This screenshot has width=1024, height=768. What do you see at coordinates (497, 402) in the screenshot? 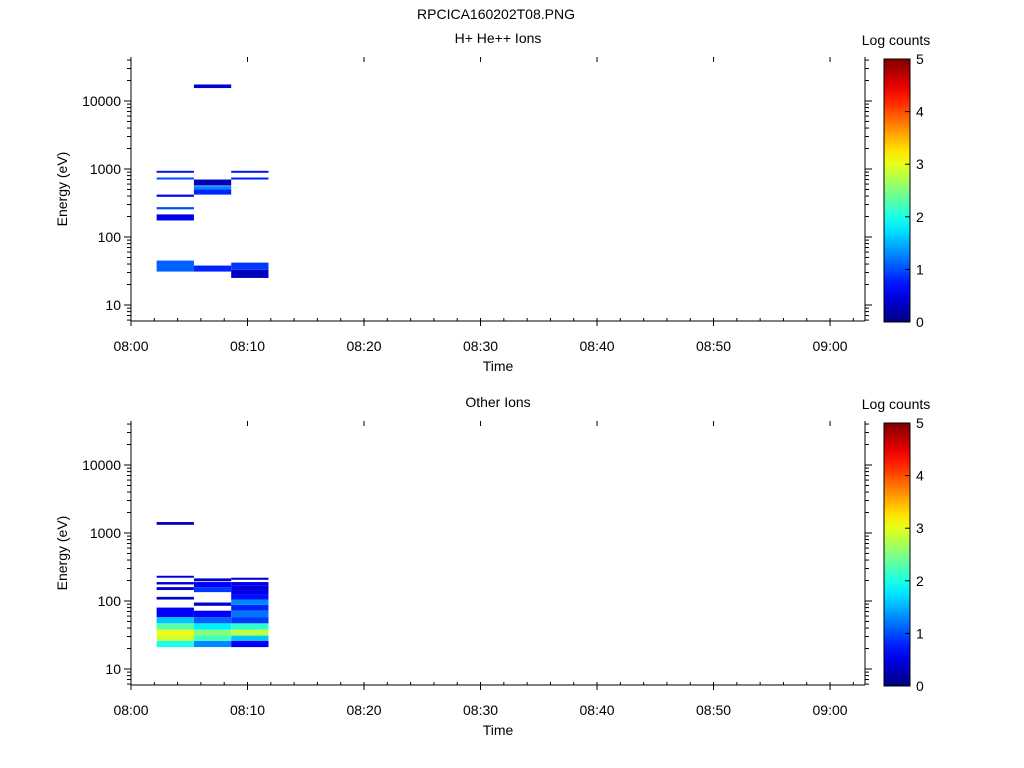
I see `panel-title: Other Ions` at bounding box center [497, 402].